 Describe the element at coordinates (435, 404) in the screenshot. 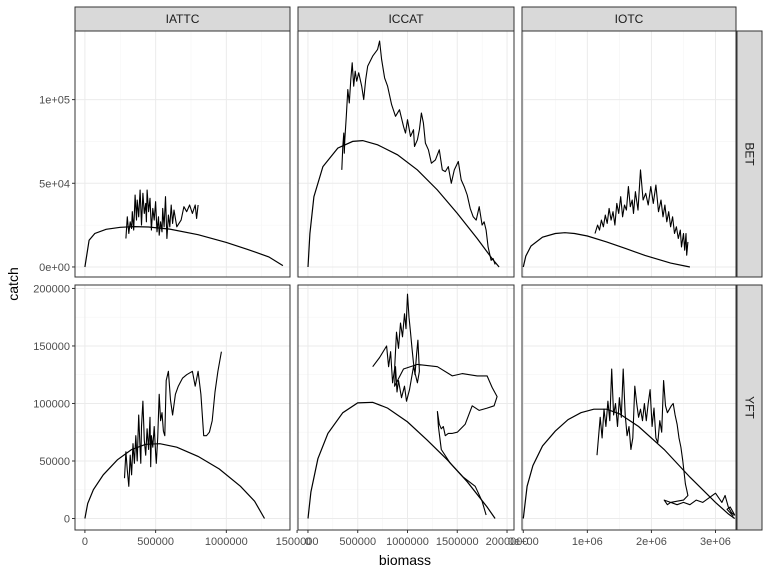

I see `observed-series-yft-iccat` at that location.